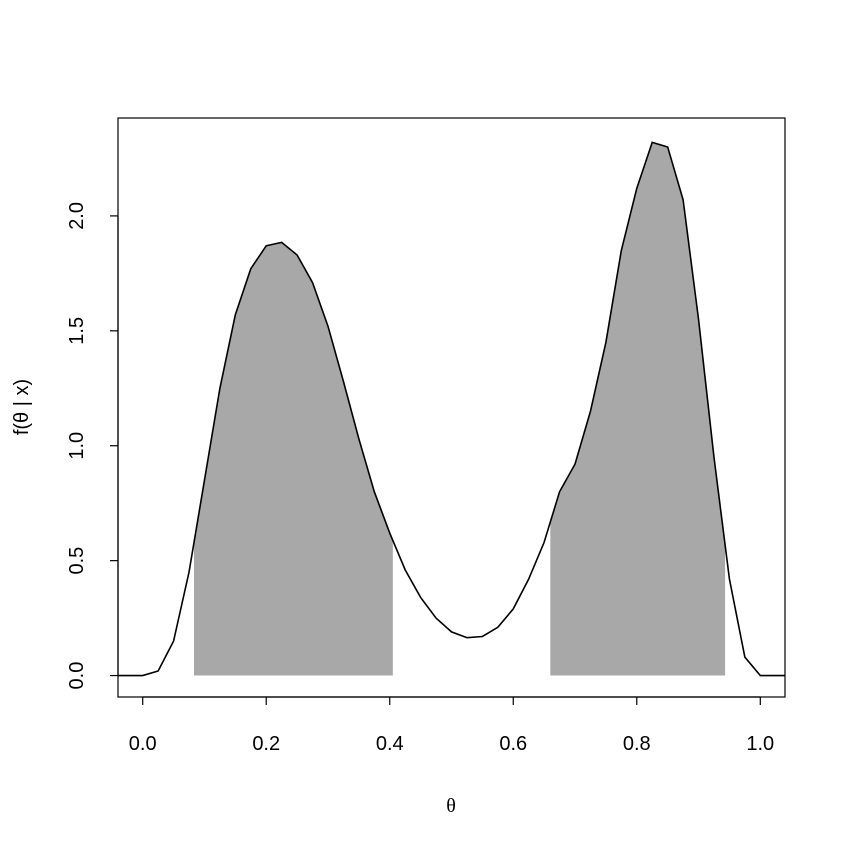  Describe the element at coordinates (390, 744) in the screenshot. I see `x-tick-label: 0.4` at that location.